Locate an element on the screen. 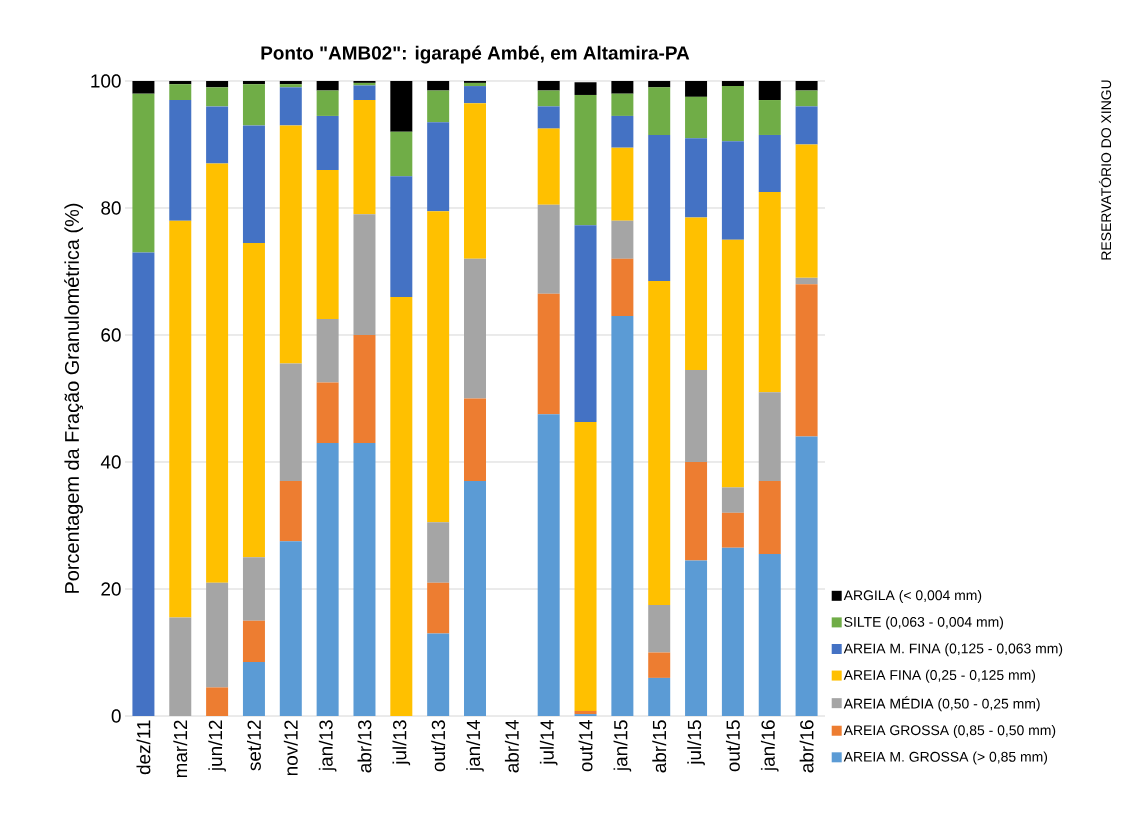 This screenshot has height=813, width=1130. y-tick-label: 40 is located at coordinates (110, 462).